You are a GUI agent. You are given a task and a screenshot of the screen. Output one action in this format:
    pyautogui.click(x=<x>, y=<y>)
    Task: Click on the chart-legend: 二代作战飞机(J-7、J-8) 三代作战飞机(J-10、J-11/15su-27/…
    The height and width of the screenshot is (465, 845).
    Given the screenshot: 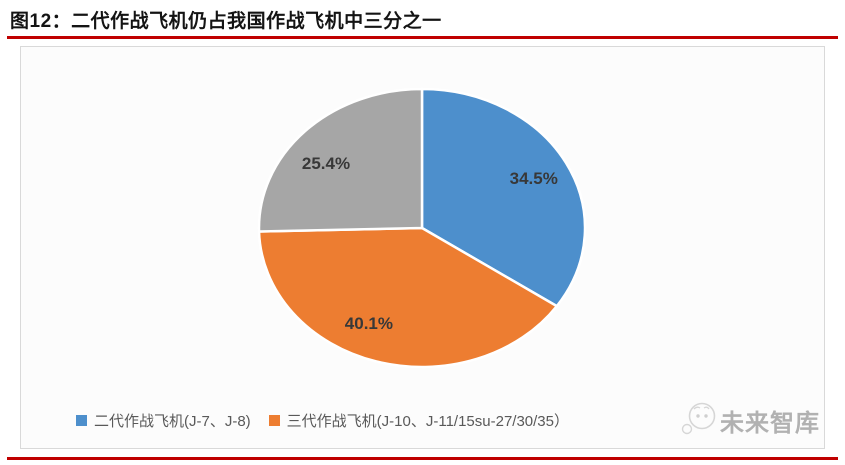 What is the action you would take?
    pyautogui.click(x=322, y=420)
    